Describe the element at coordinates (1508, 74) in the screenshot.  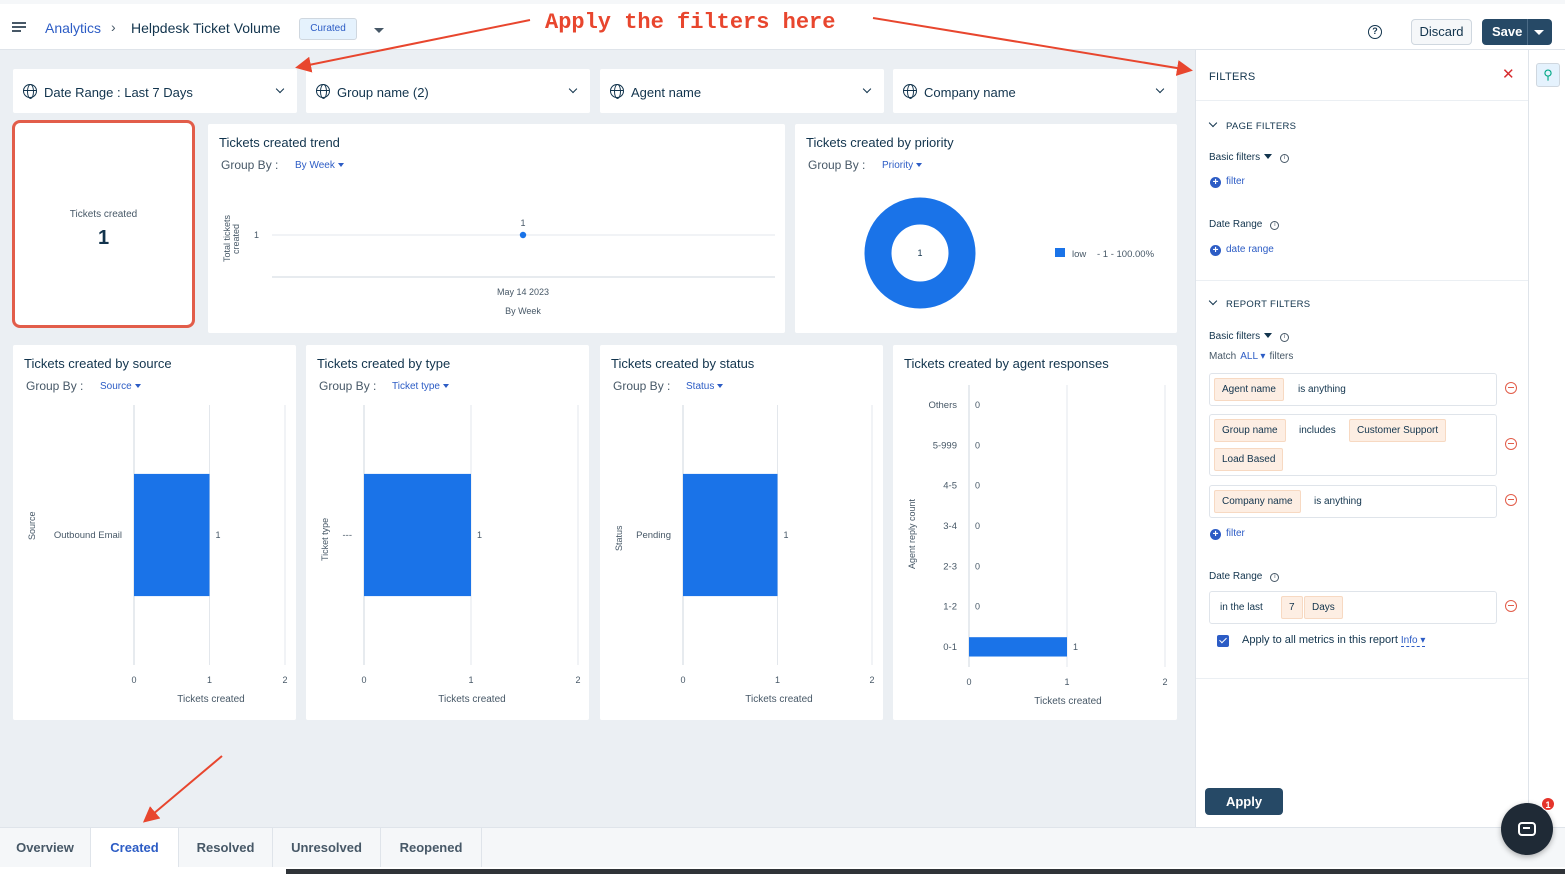
I see `close-icon: ✕` at that location.